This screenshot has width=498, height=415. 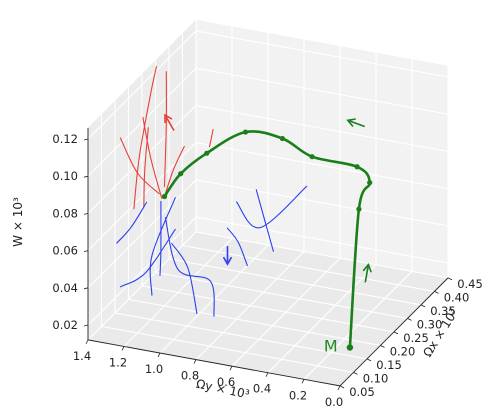 I want to click on x-tick-label: 0.4, so click(x=262, y=389).